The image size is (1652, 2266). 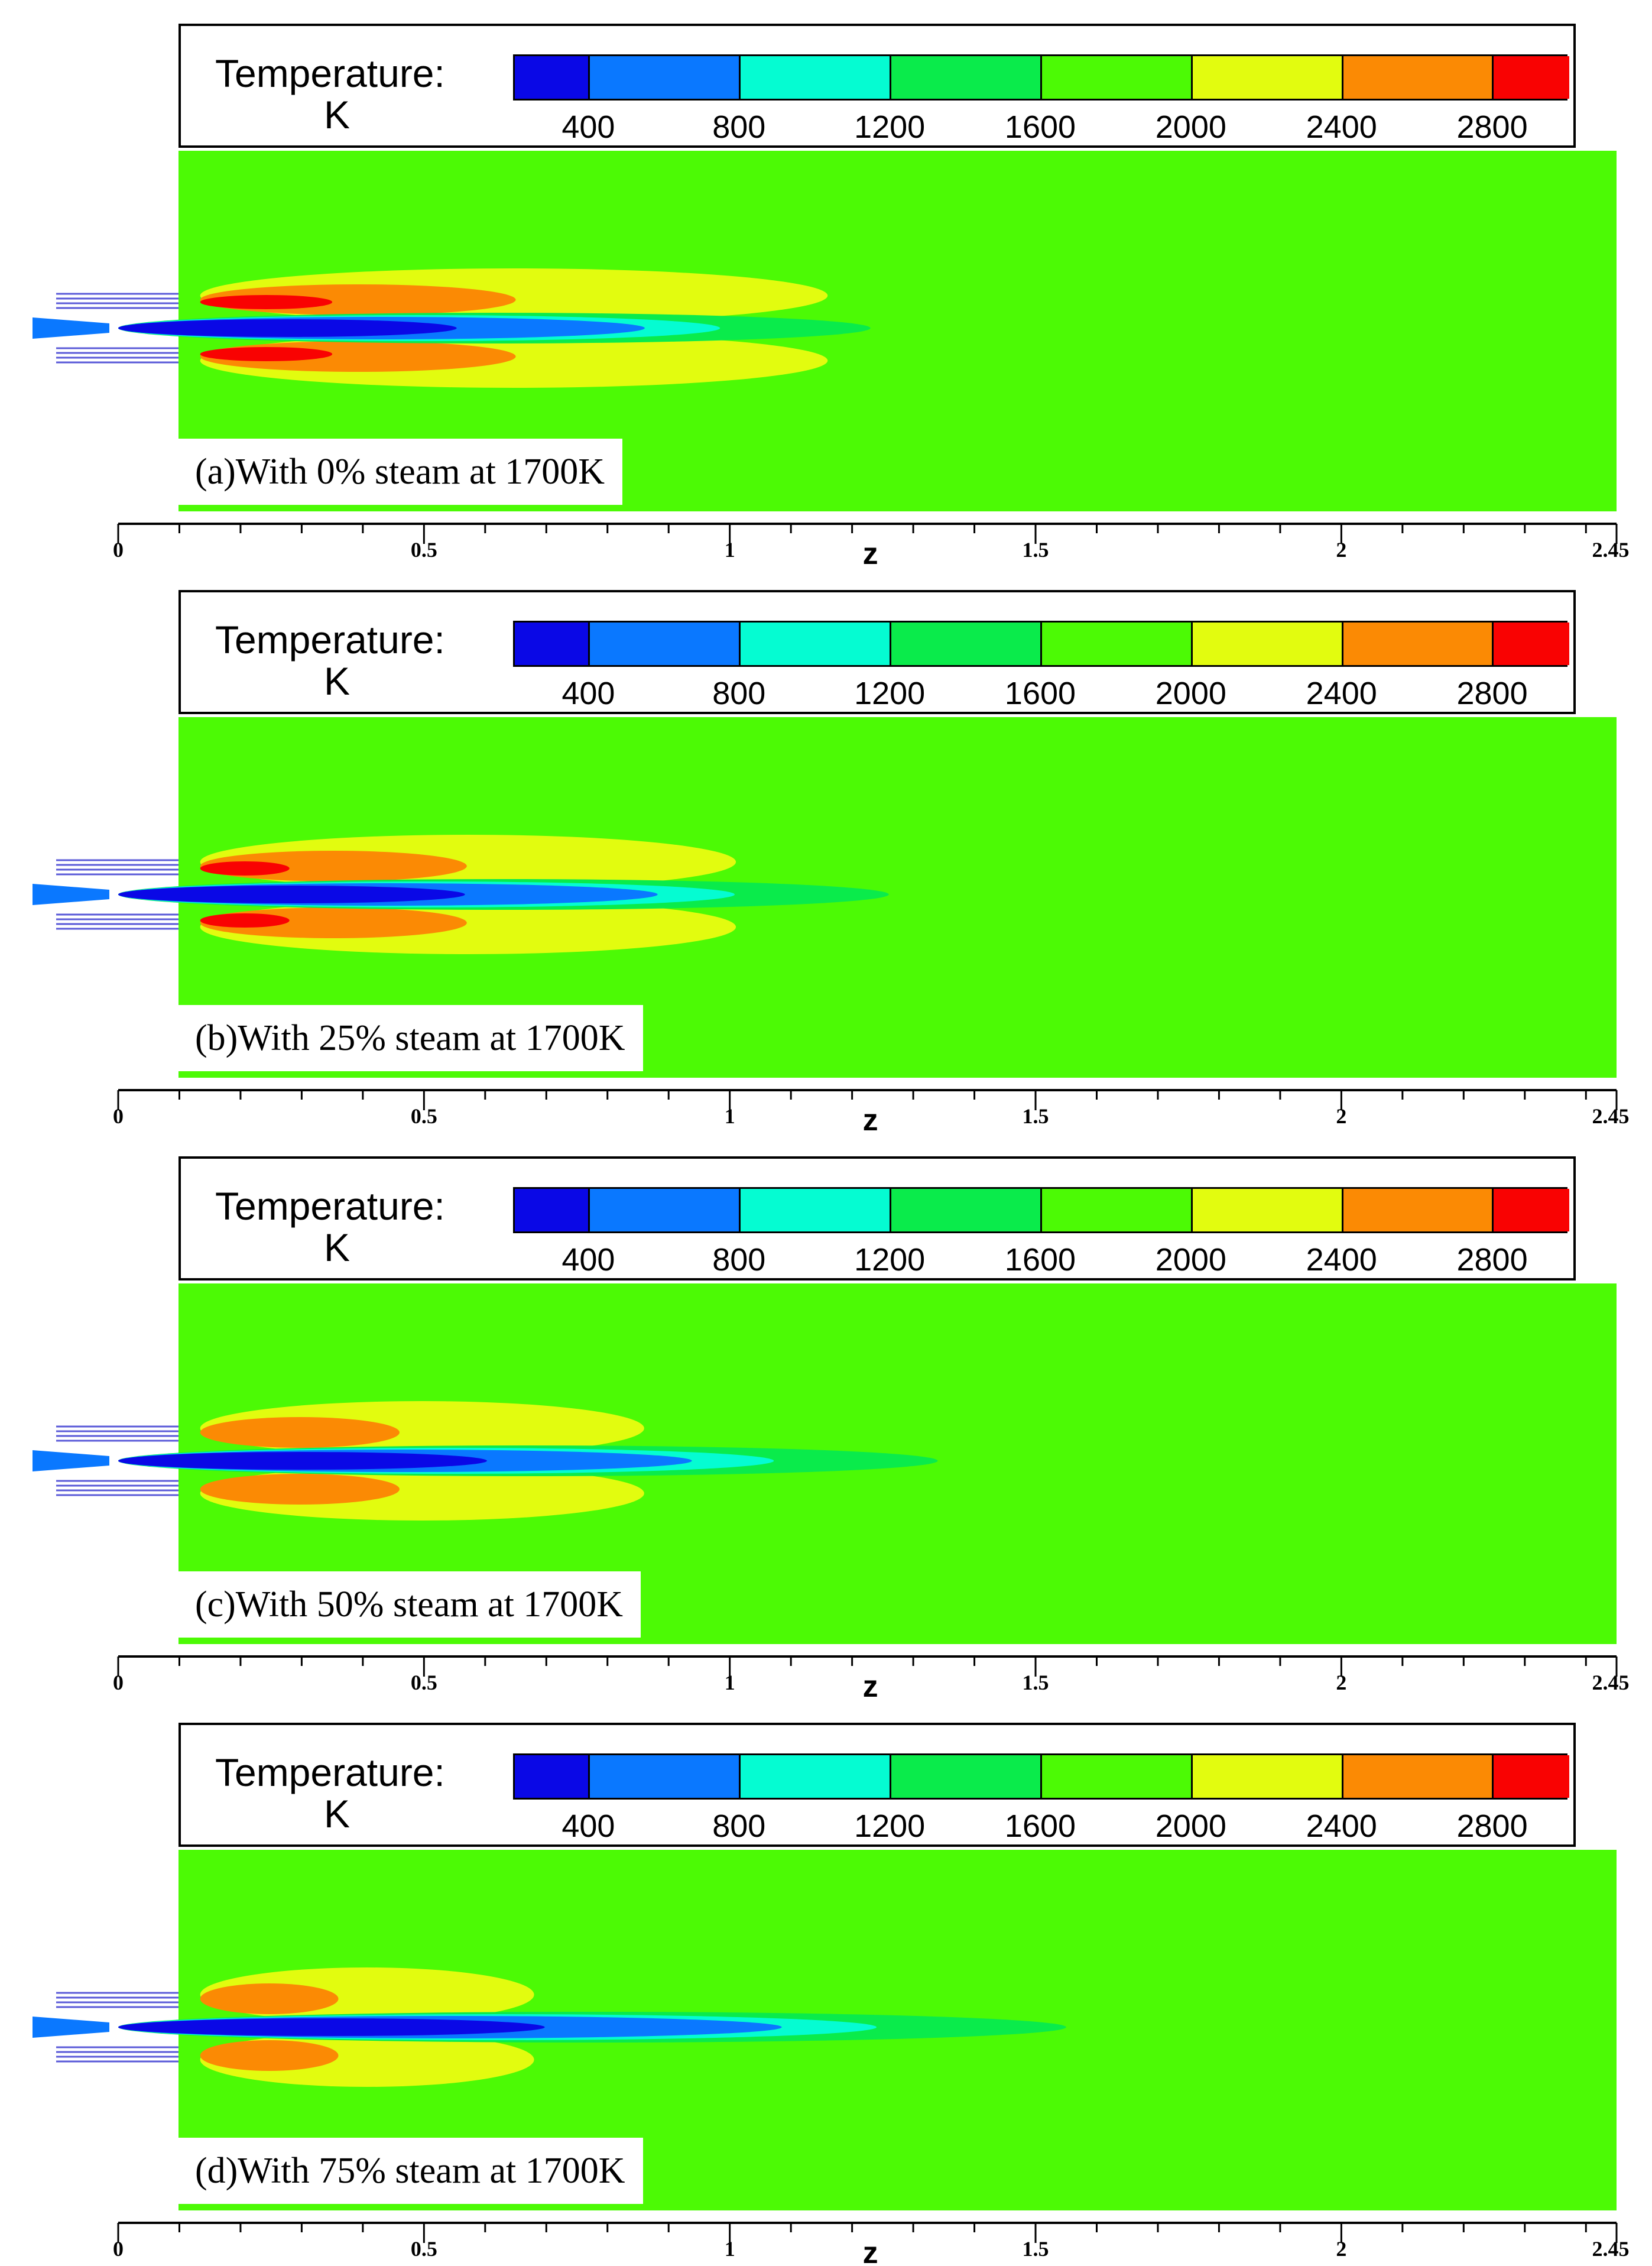 I want to click on colorbar-legend: Temperature: K 400 800 1200 1600 2000 2400 2800, so click(x=877, y=1785).